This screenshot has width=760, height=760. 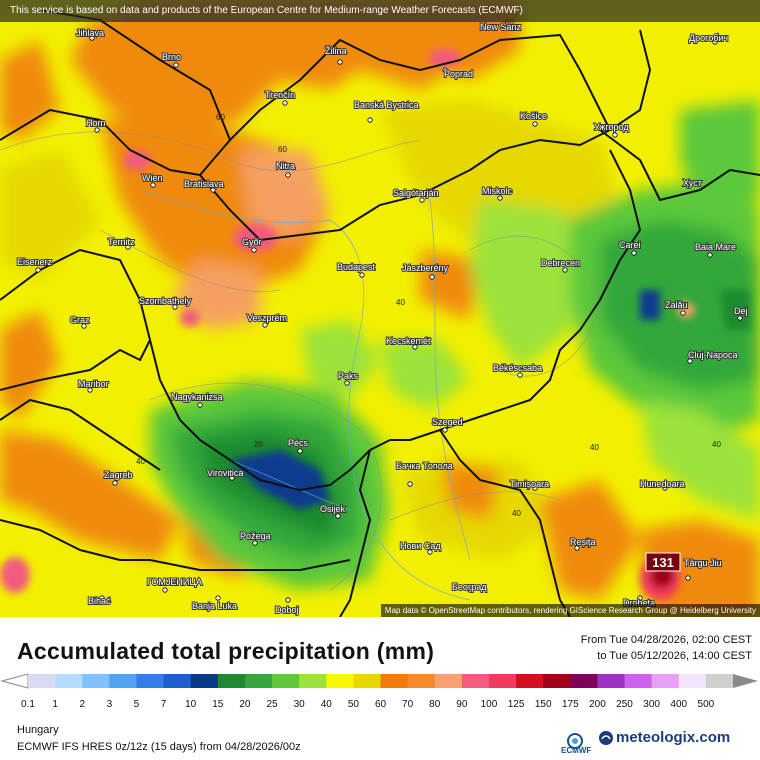 I want to click on city-marker: Београд, so click(x=469, y=587).